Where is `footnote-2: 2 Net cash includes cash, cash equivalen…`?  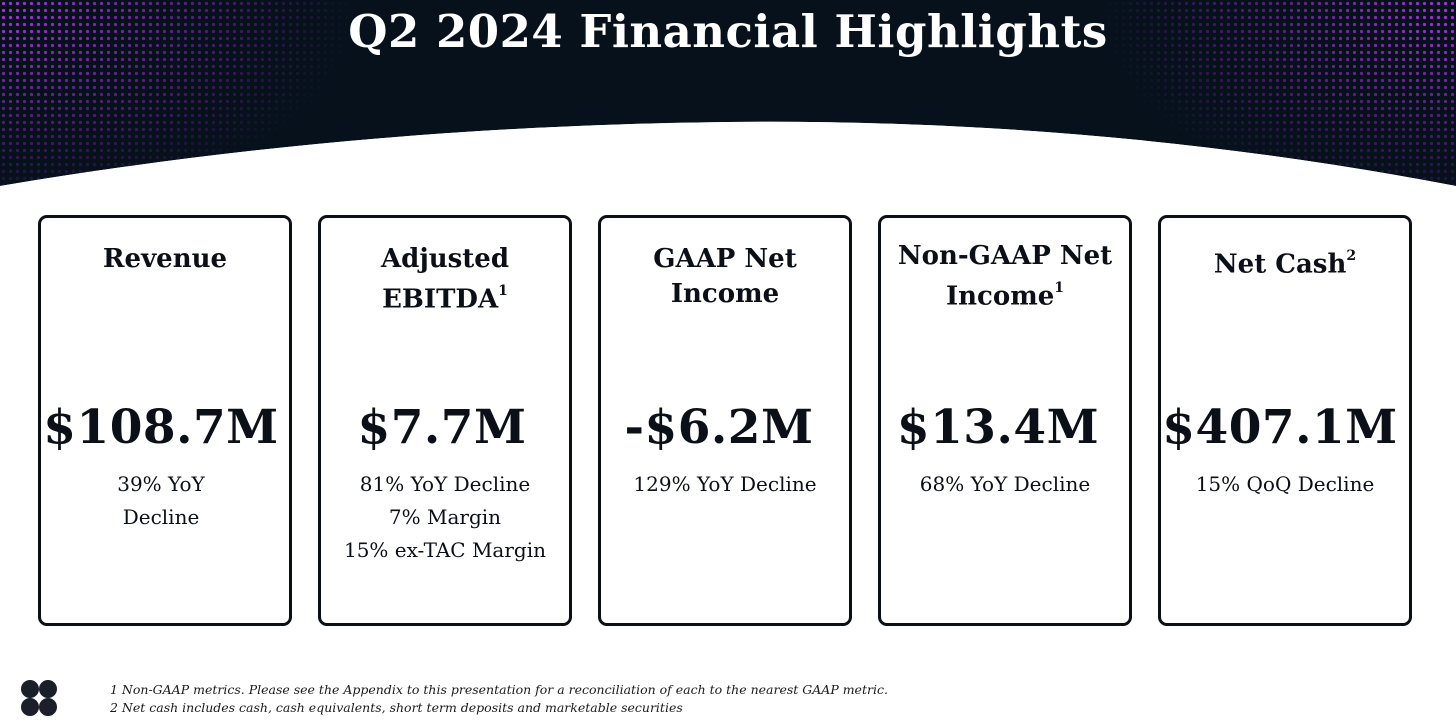
footnote-2: 2 Net cash includes cash, cash equivalen… is located at coordinates (396, 707).